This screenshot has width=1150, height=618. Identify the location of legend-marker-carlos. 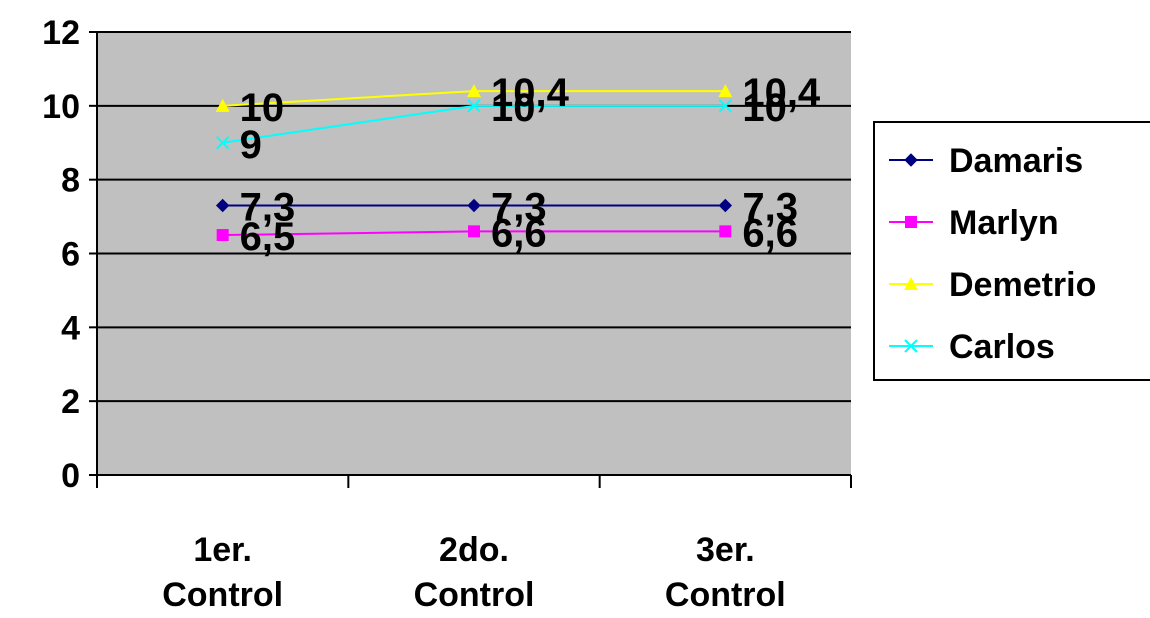
(911, 346).